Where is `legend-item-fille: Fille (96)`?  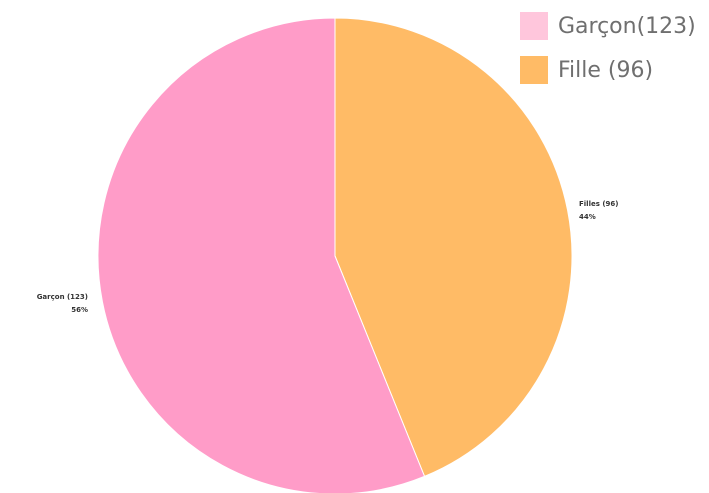 legend-item-fille: Fille (96) is located at coordinates (608, 70).